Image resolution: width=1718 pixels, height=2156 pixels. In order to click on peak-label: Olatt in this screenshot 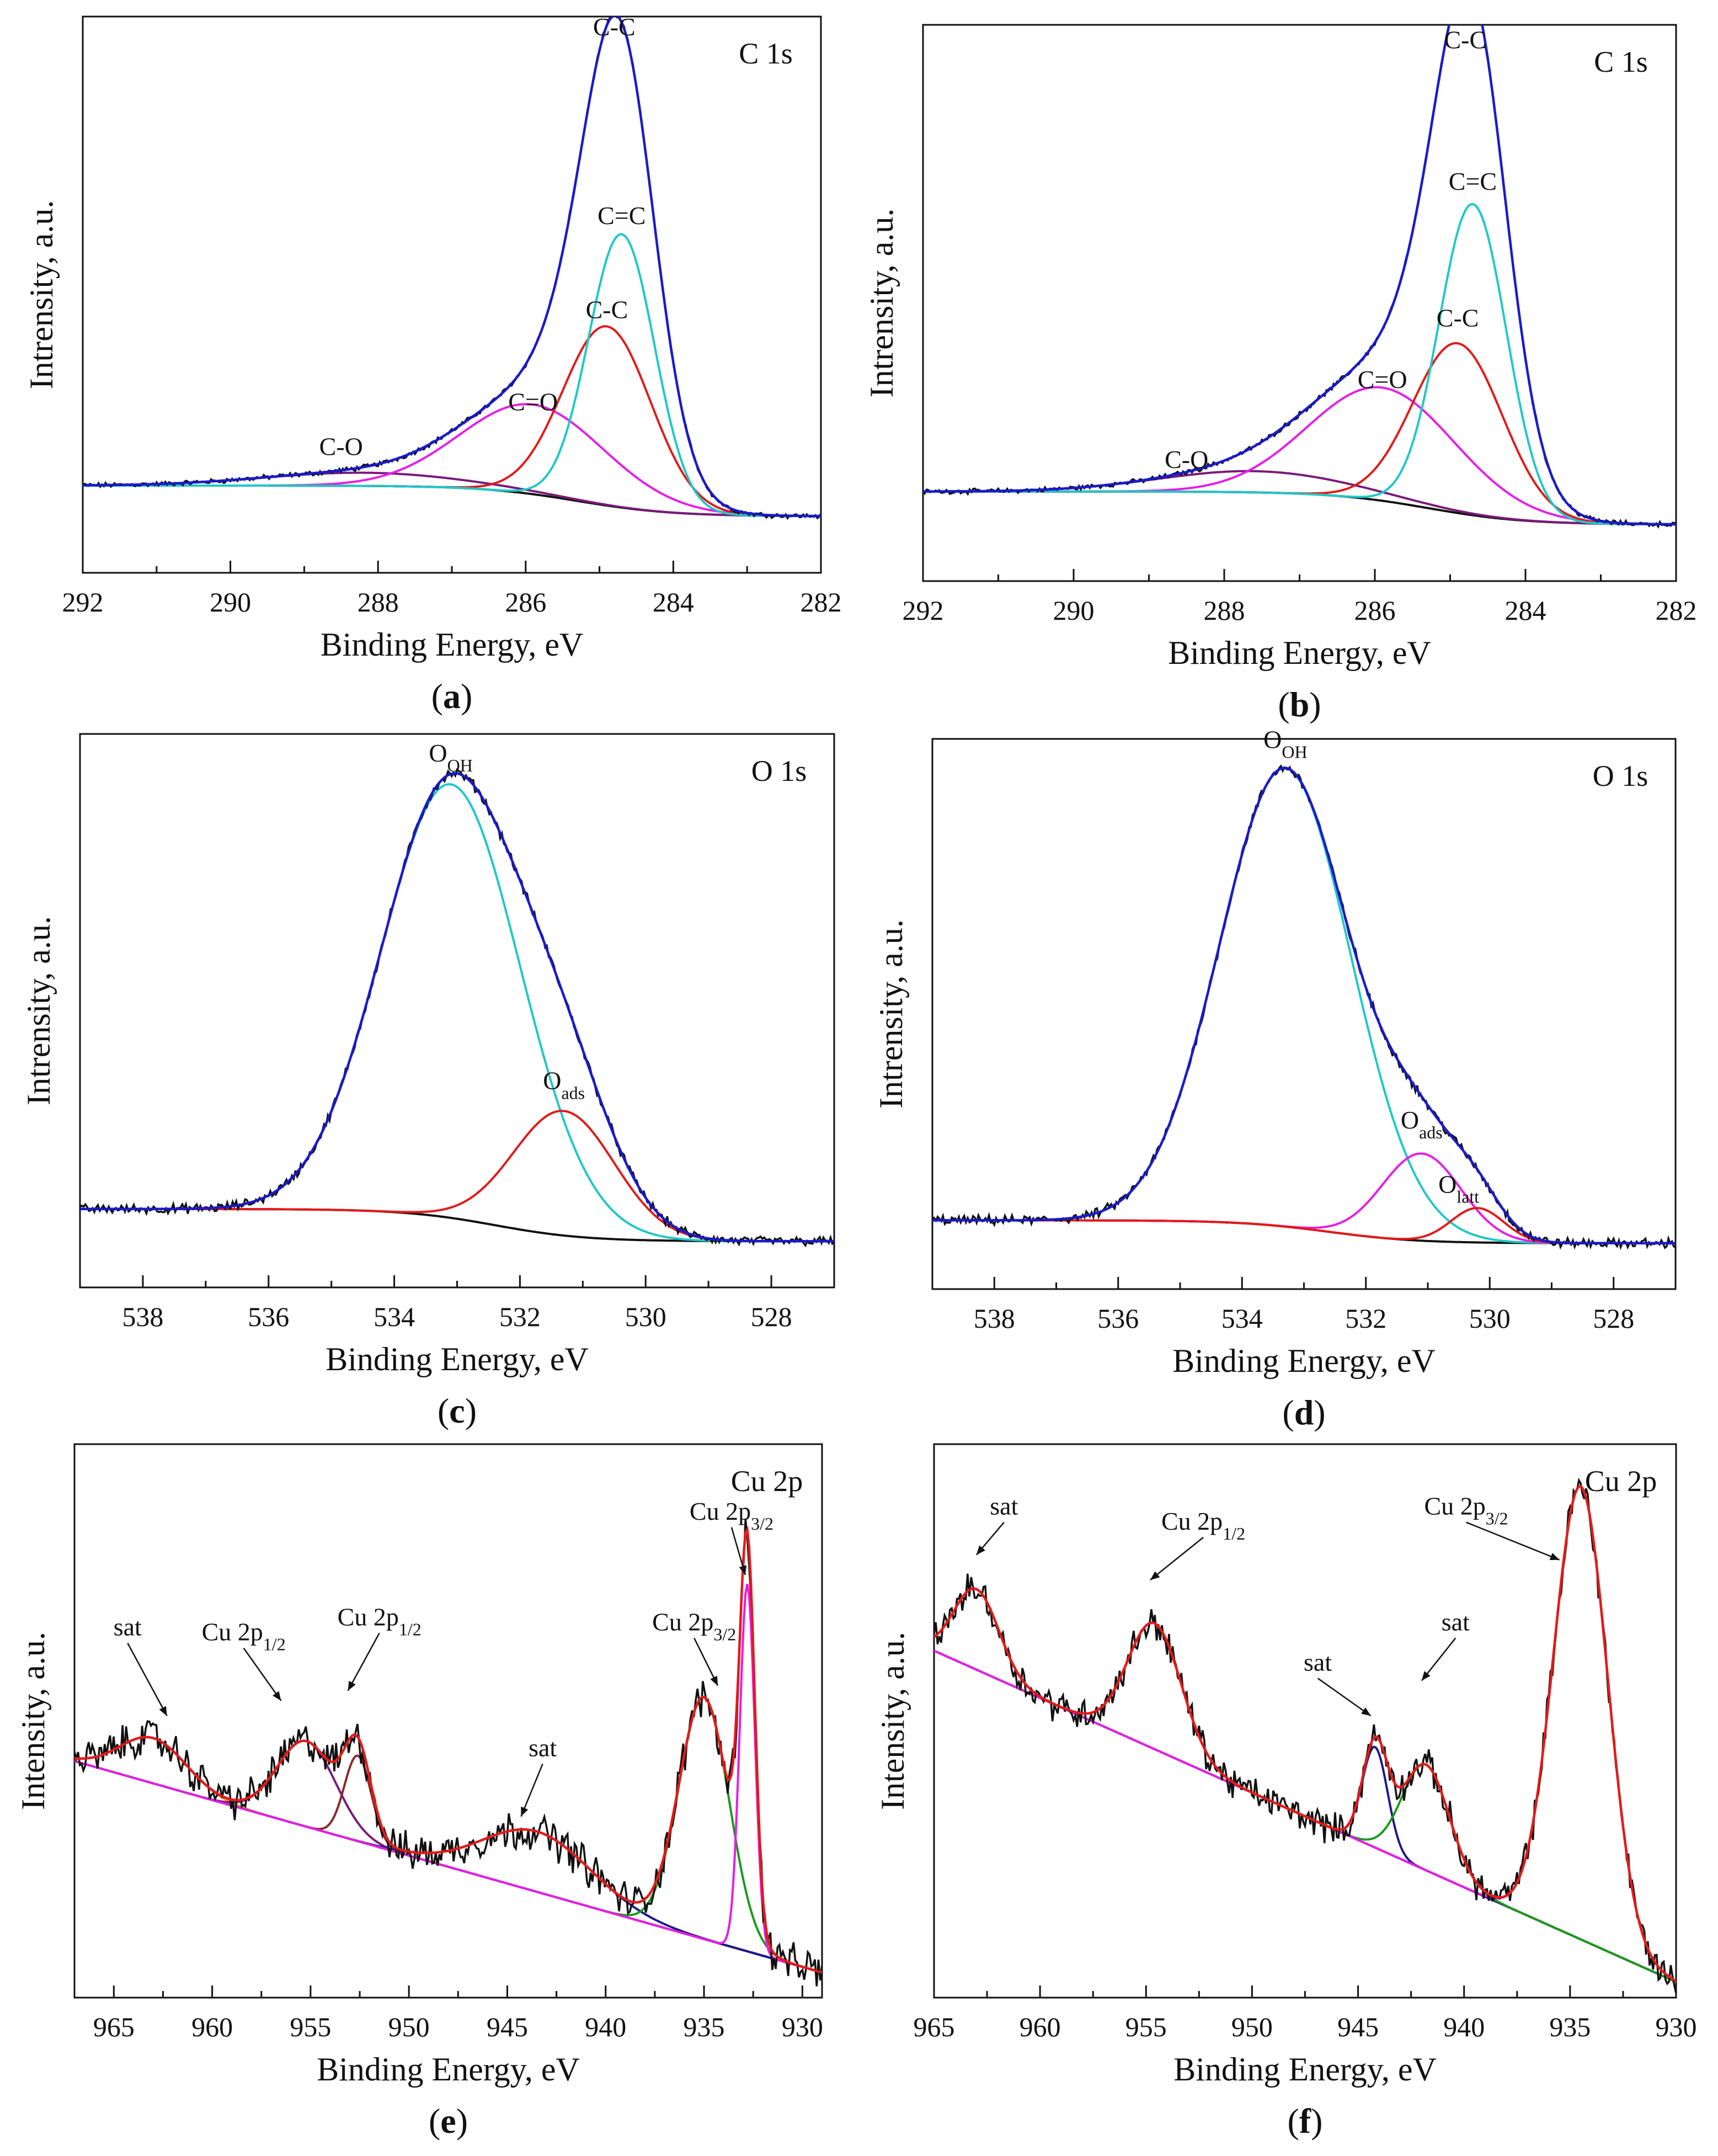, I will do `click(1458, 1188)`.